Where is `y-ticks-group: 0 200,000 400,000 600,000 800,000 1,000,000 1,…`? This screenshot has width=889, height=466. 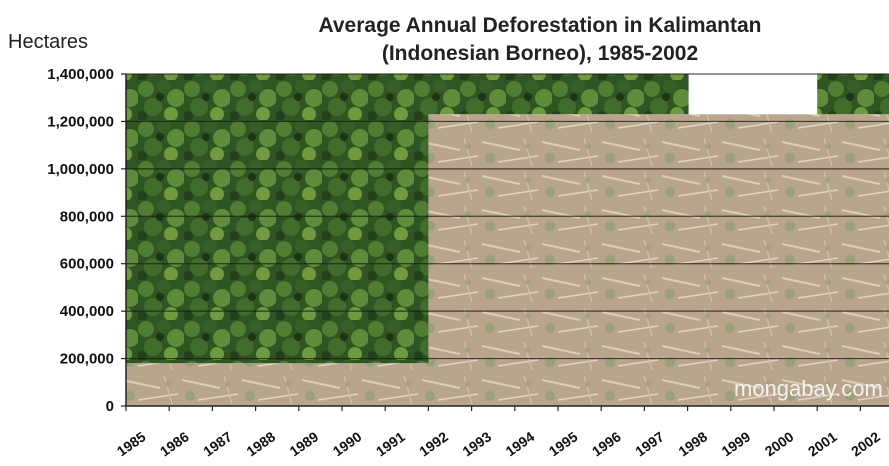 y-ticks-group: 0 200,000 400,000 600,000 800,000 1,000,000 1,… is located at coordinates (86, 240).